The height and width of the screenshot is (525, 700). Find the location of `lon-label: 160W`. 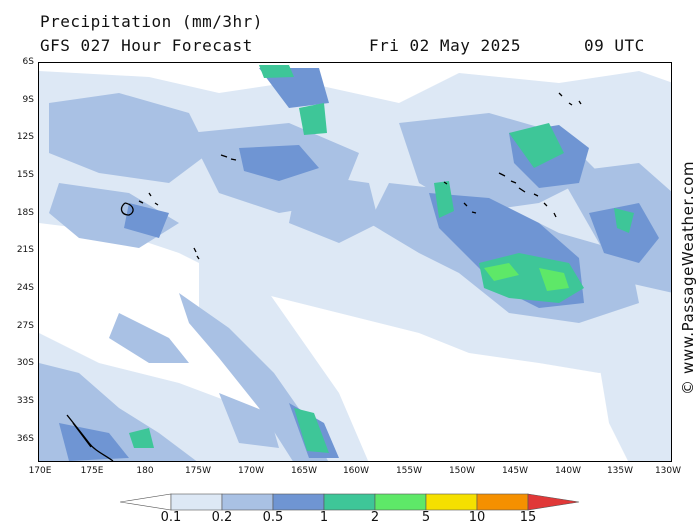

lon-label: 160W is located at coordinates (356, 471).